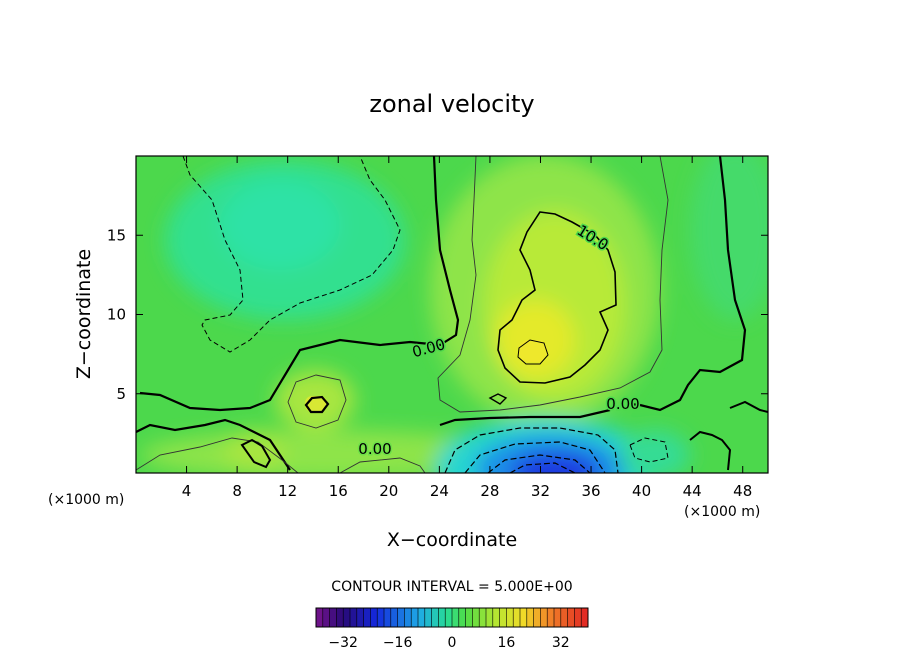 The image size is (904, 654). Describe the element at coordinates (540, 491) in the screenshot. I see `x-tick-label: 32` at that location.